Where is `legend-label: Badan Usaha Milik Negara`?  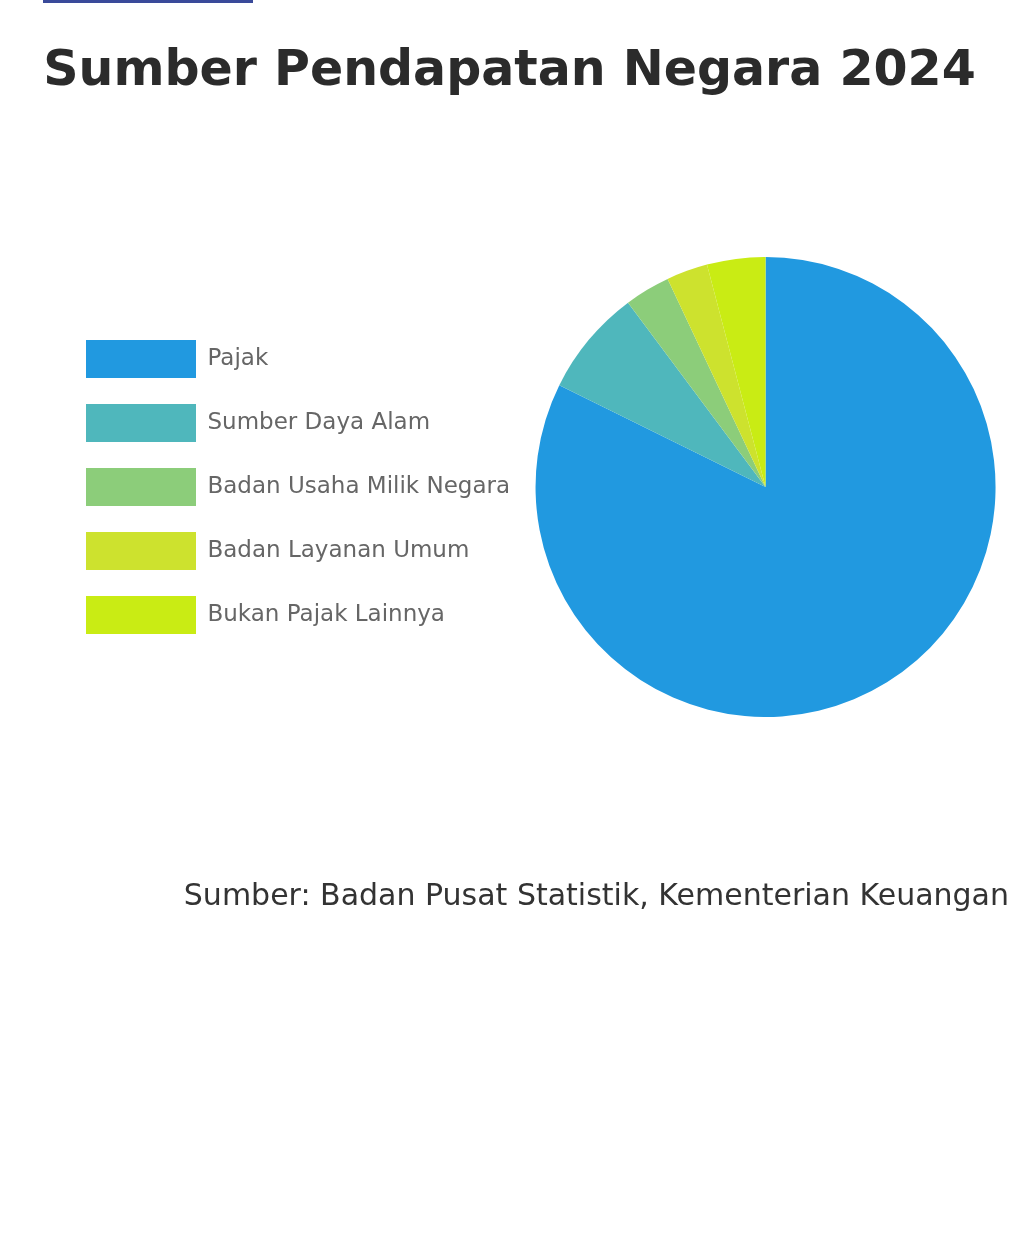
legend-label: Badan Usaha Milik Negara is located at coordinates (359, 484).